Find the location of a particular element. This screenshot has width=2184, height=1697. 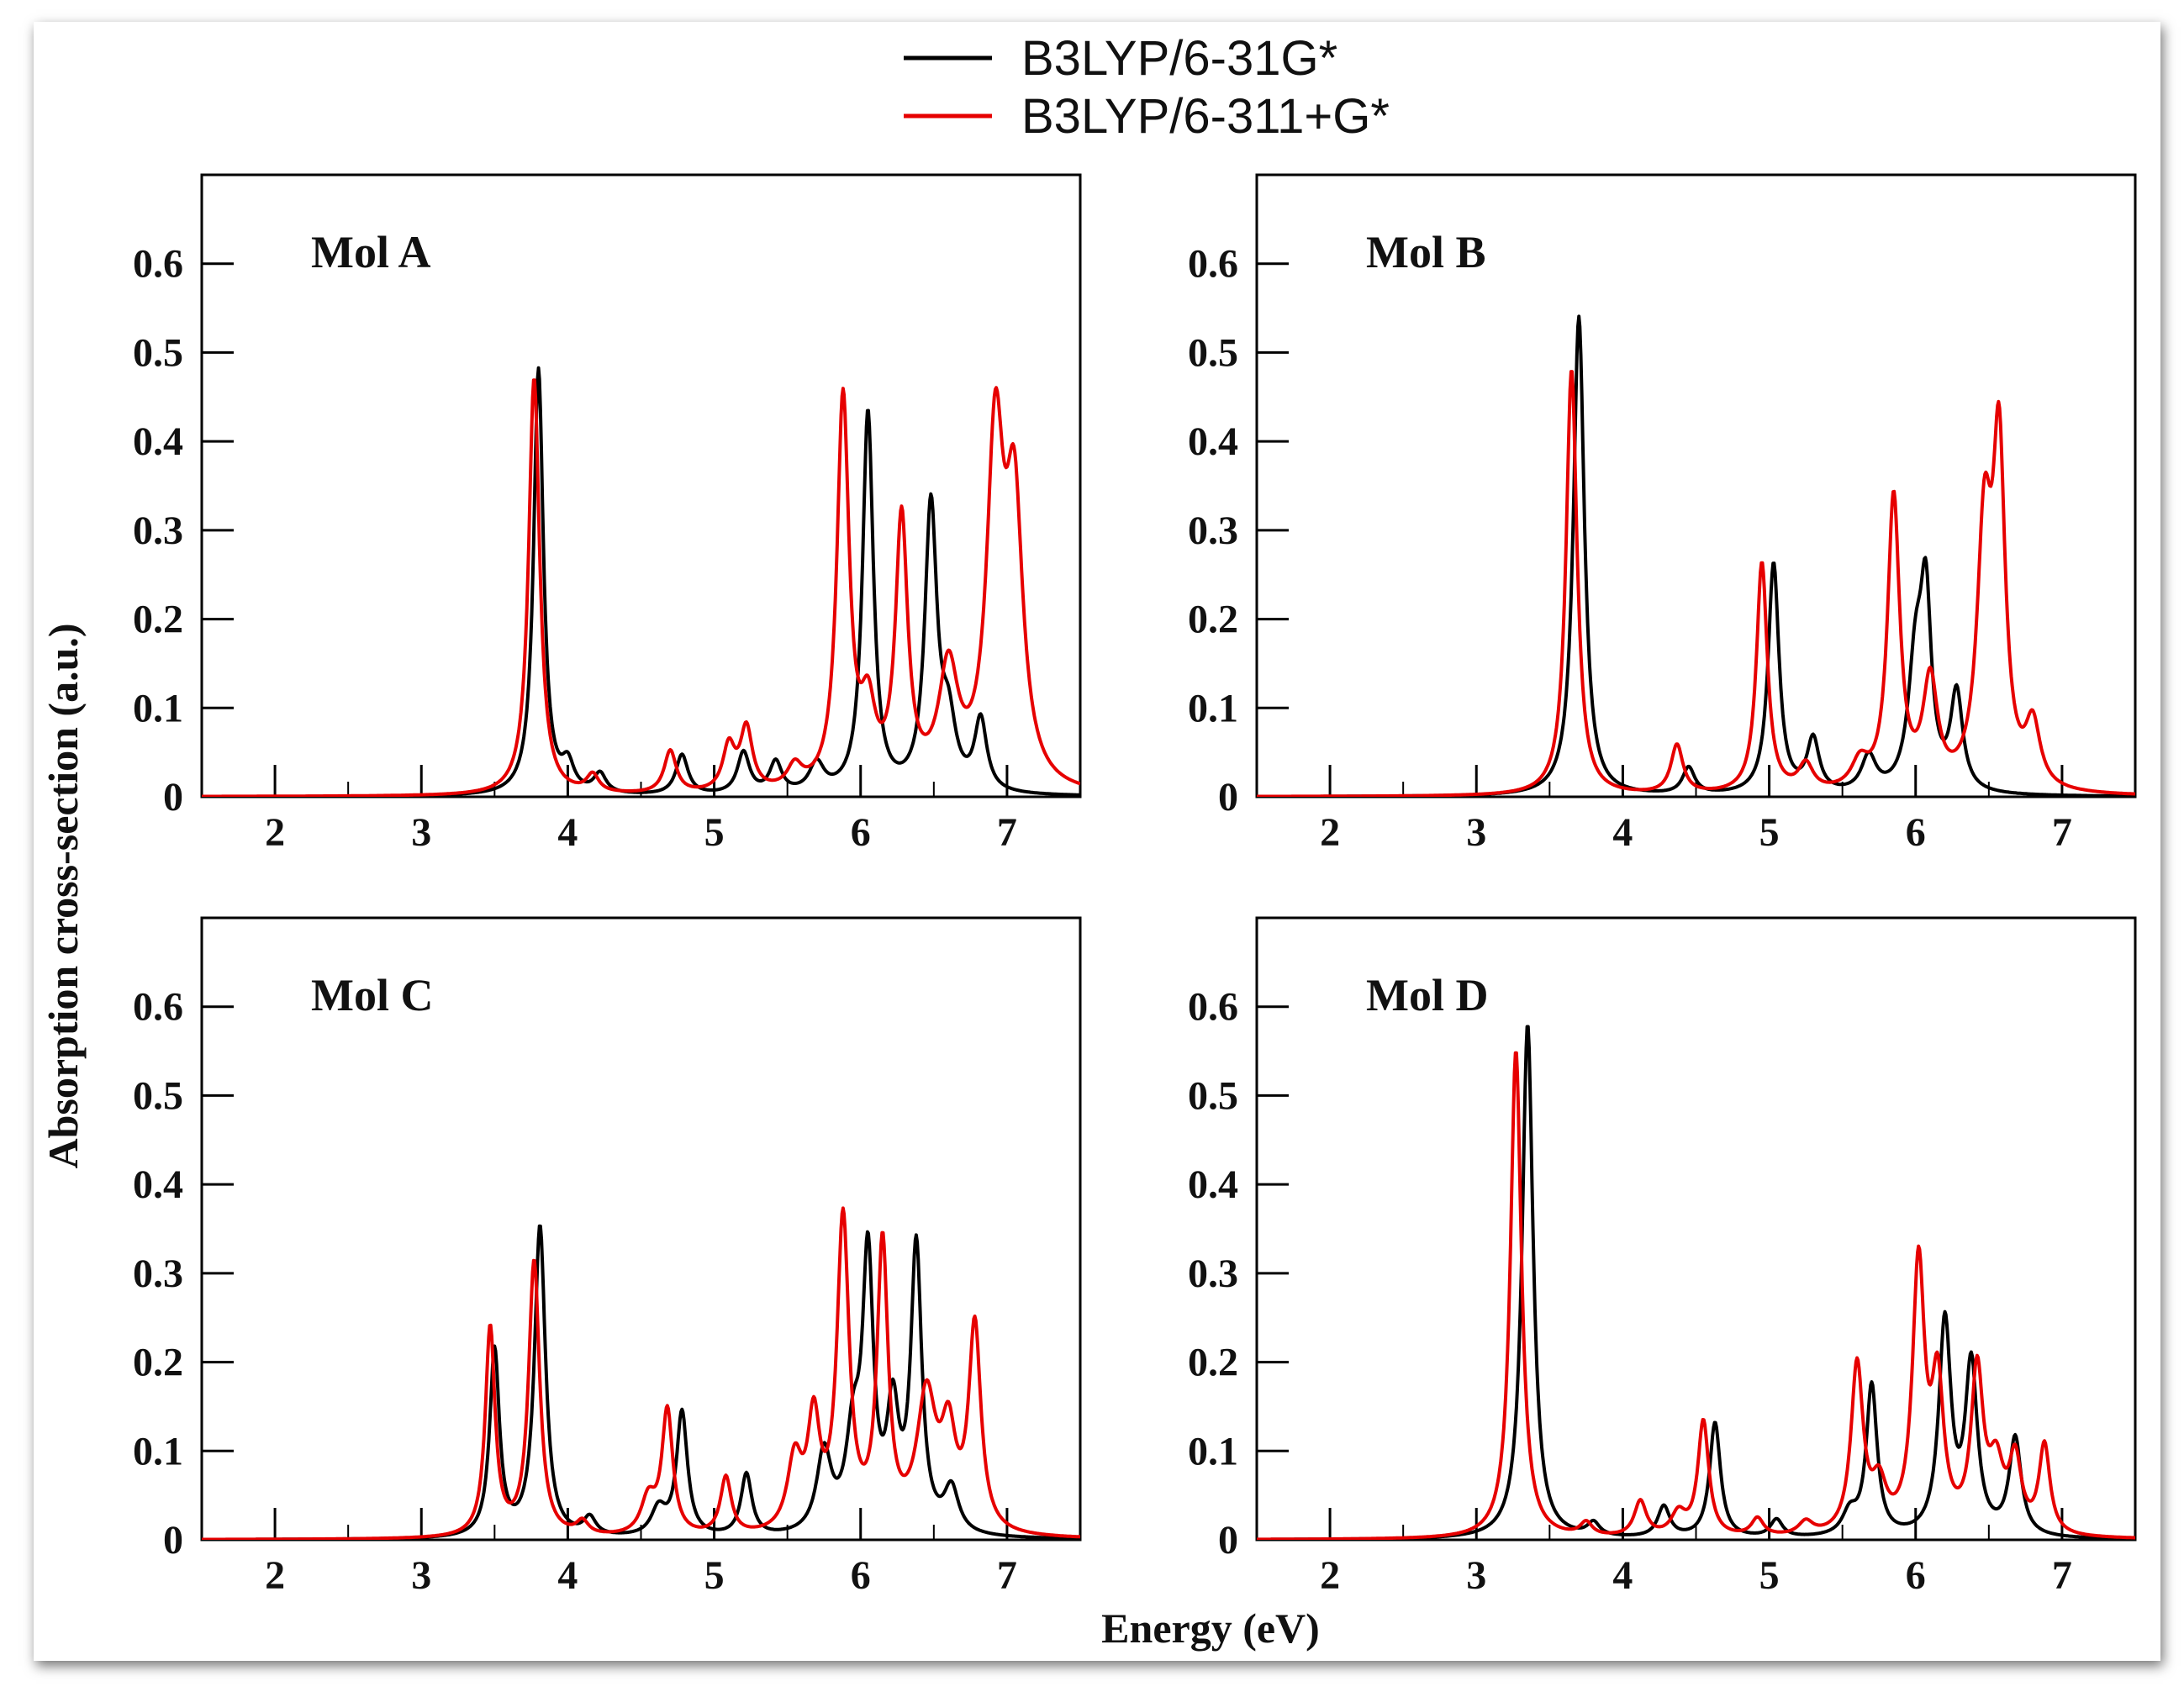

panel-title: Mol A is located at coordinates (371, 252).